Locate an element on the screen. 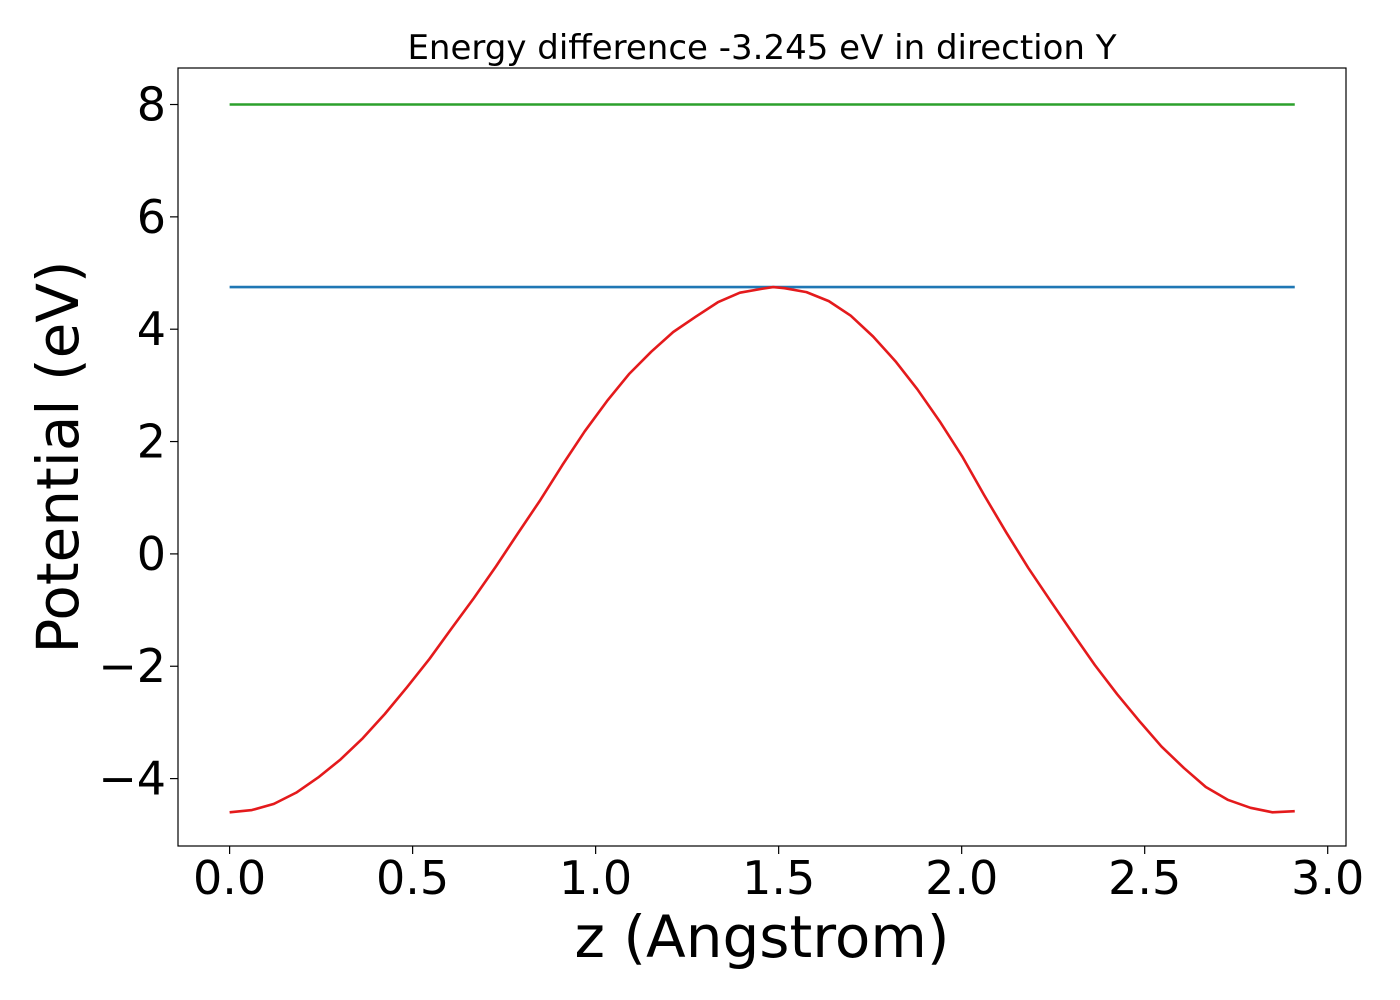 The height and width of the screenshot is (1000, 1400). x-tick-label: 2.5 is located at coordinates (1144, 878).